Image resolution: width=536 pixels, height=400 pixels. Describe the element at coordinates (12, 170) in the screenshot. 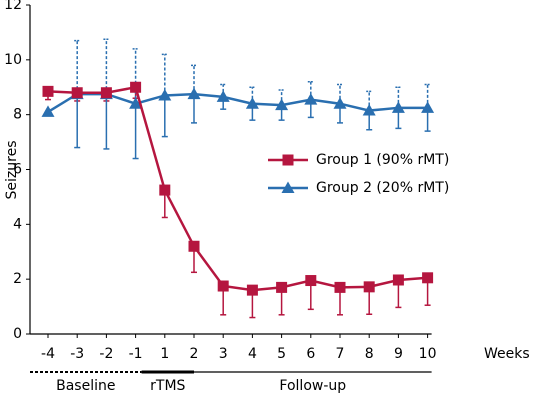

I see `y-axis-label: Seizures` at that location.